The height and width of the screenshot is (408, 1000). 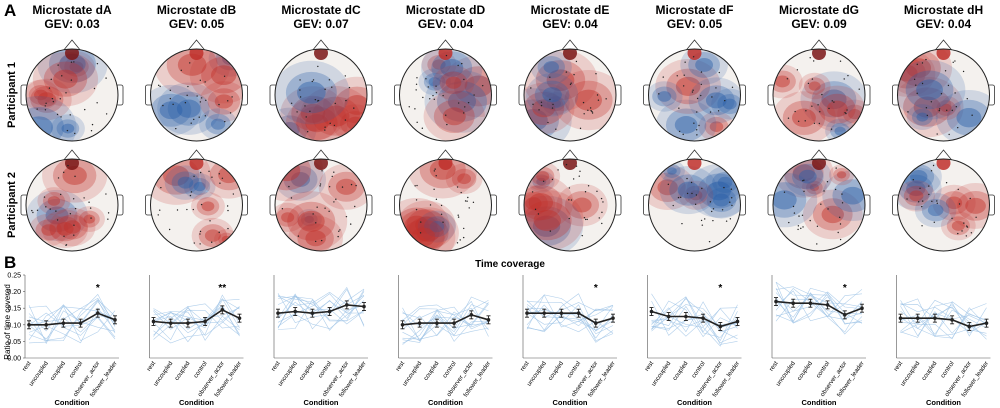 What do you see at coordinates (10, 10) in the screenshot?
I see `panel-a-label: A` at bounding box center [10, 10].